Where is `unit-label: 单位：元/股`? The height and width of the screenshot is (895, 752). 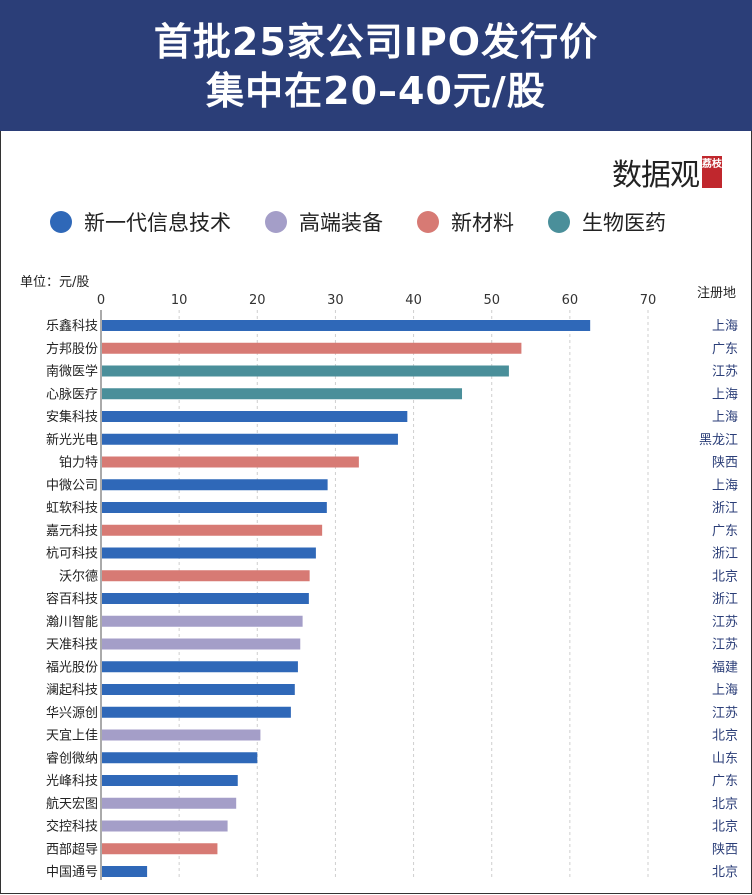
unit-label: 单位：元/股 is located at coordinates (55, 282).